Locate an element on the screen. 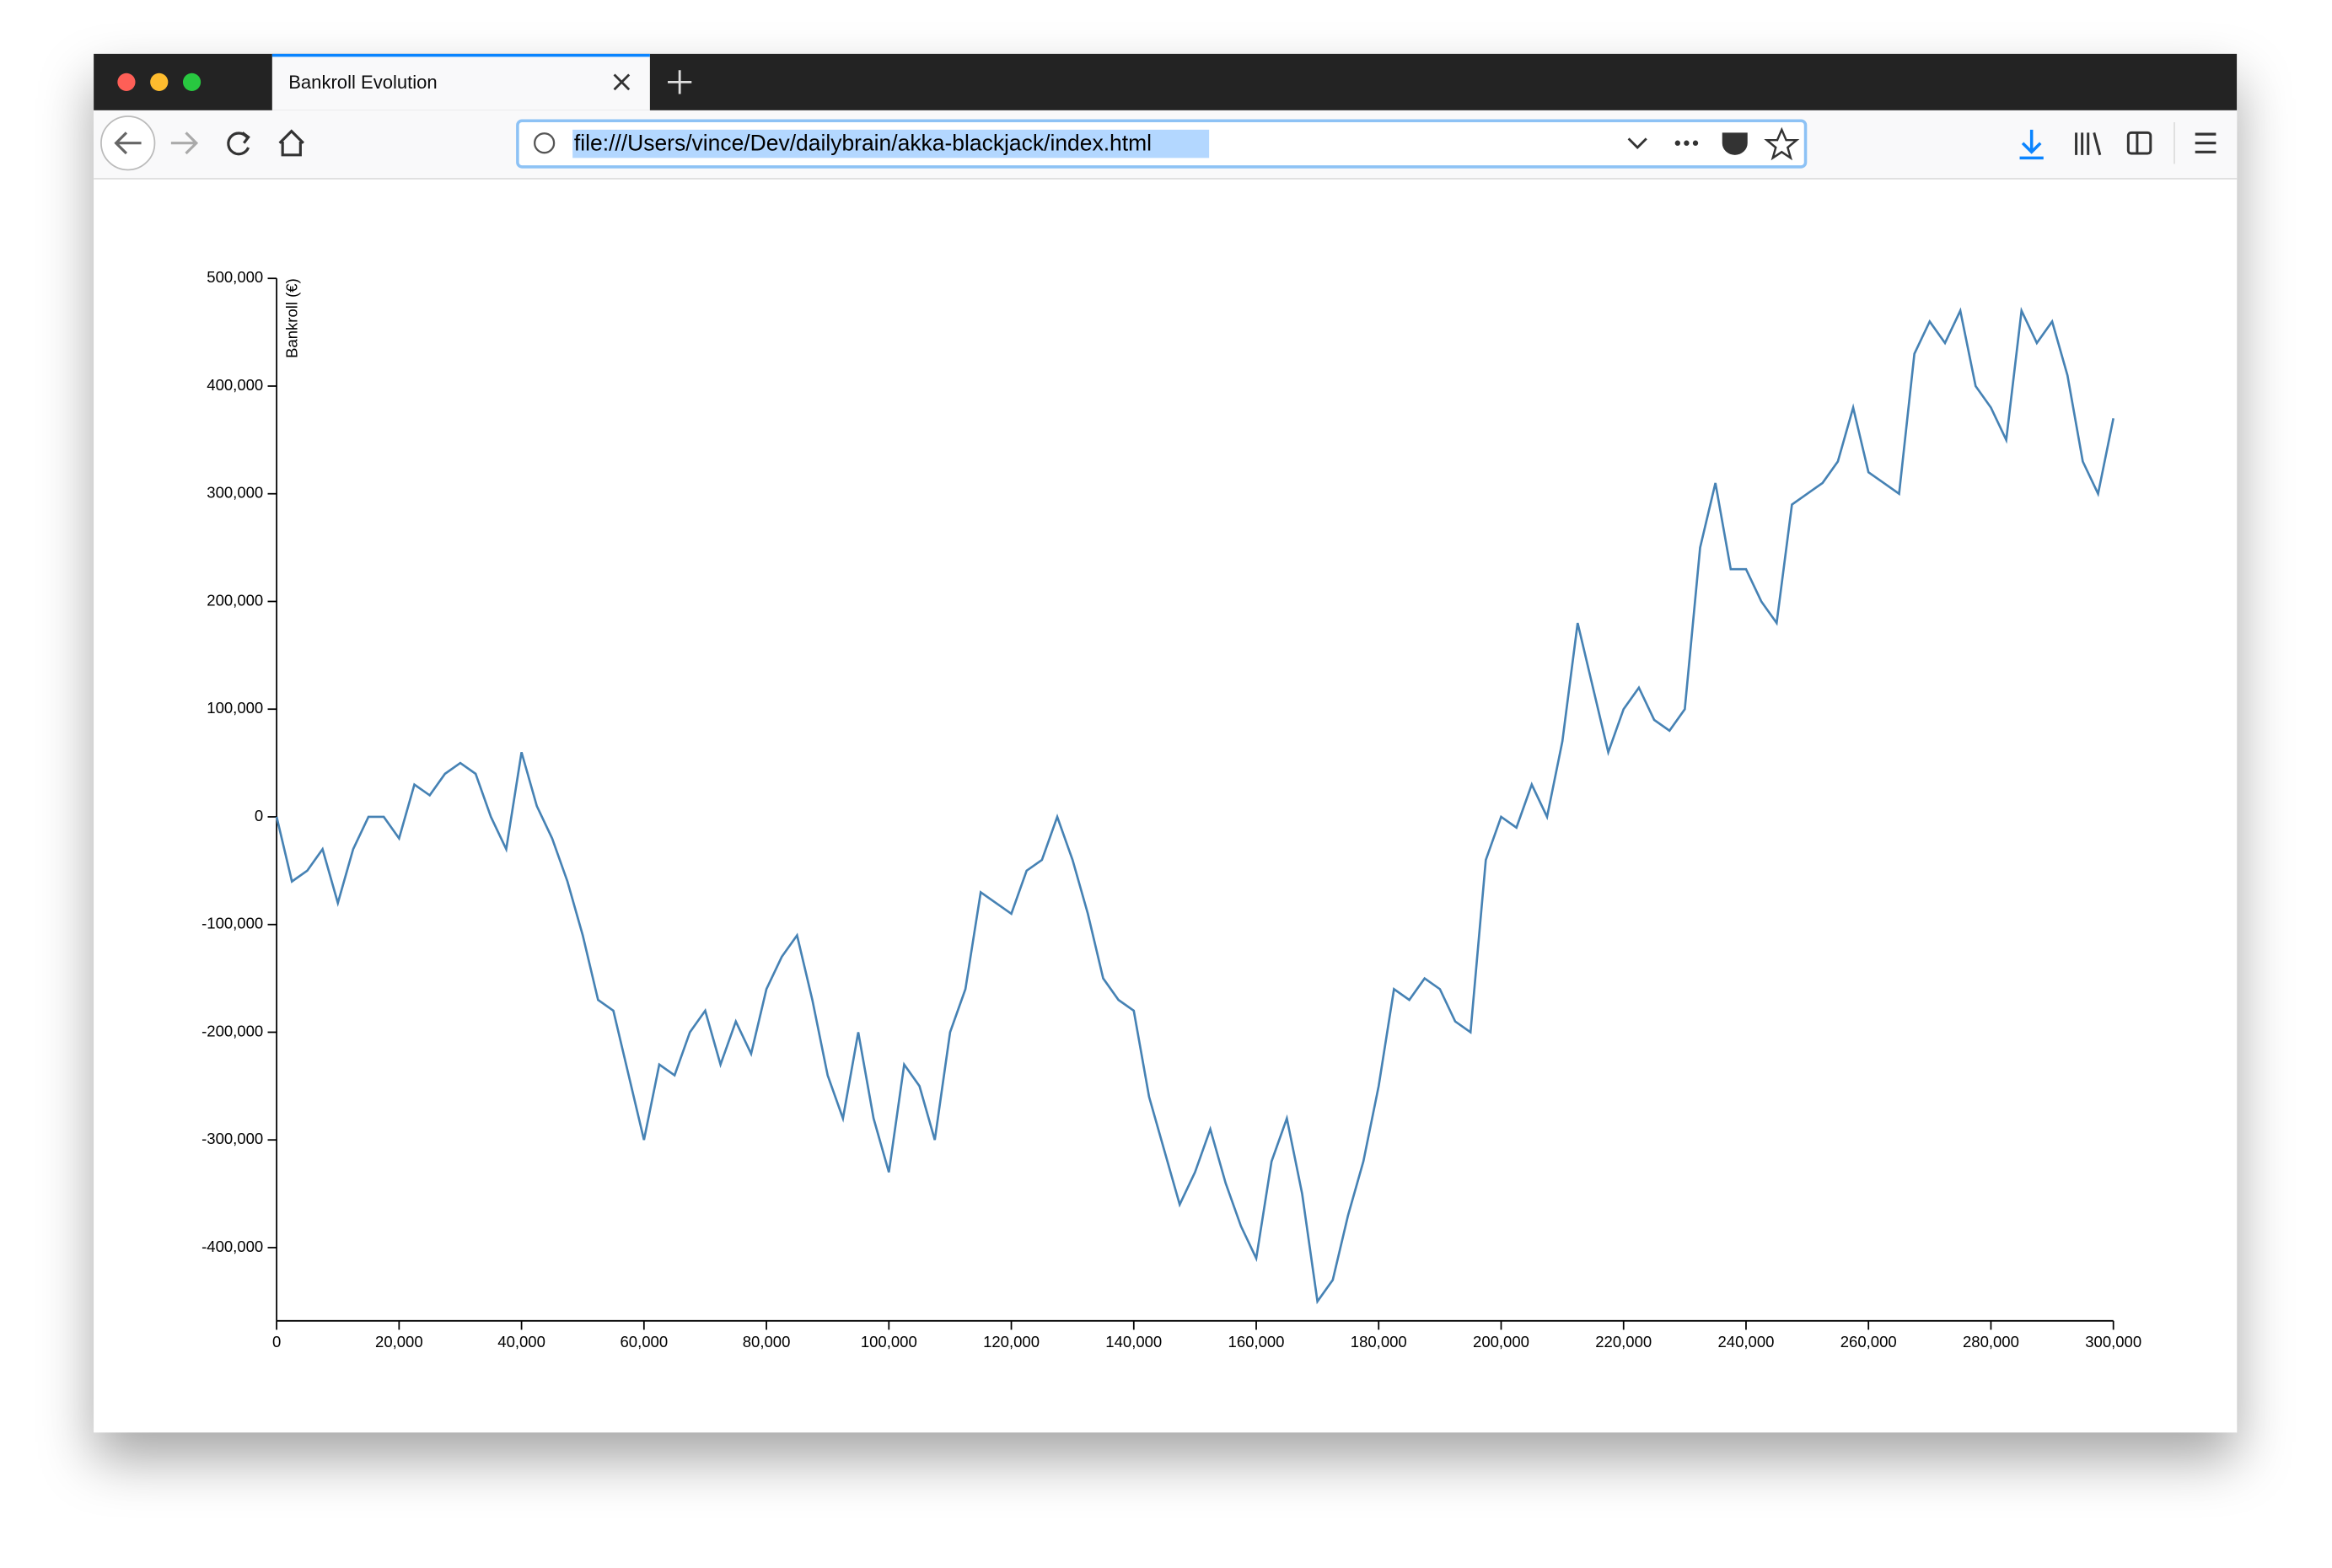 The height and width of the screenshot is (1568, 2332). x-tick-label: 200,000 is located at coordinates (1501, 1342).